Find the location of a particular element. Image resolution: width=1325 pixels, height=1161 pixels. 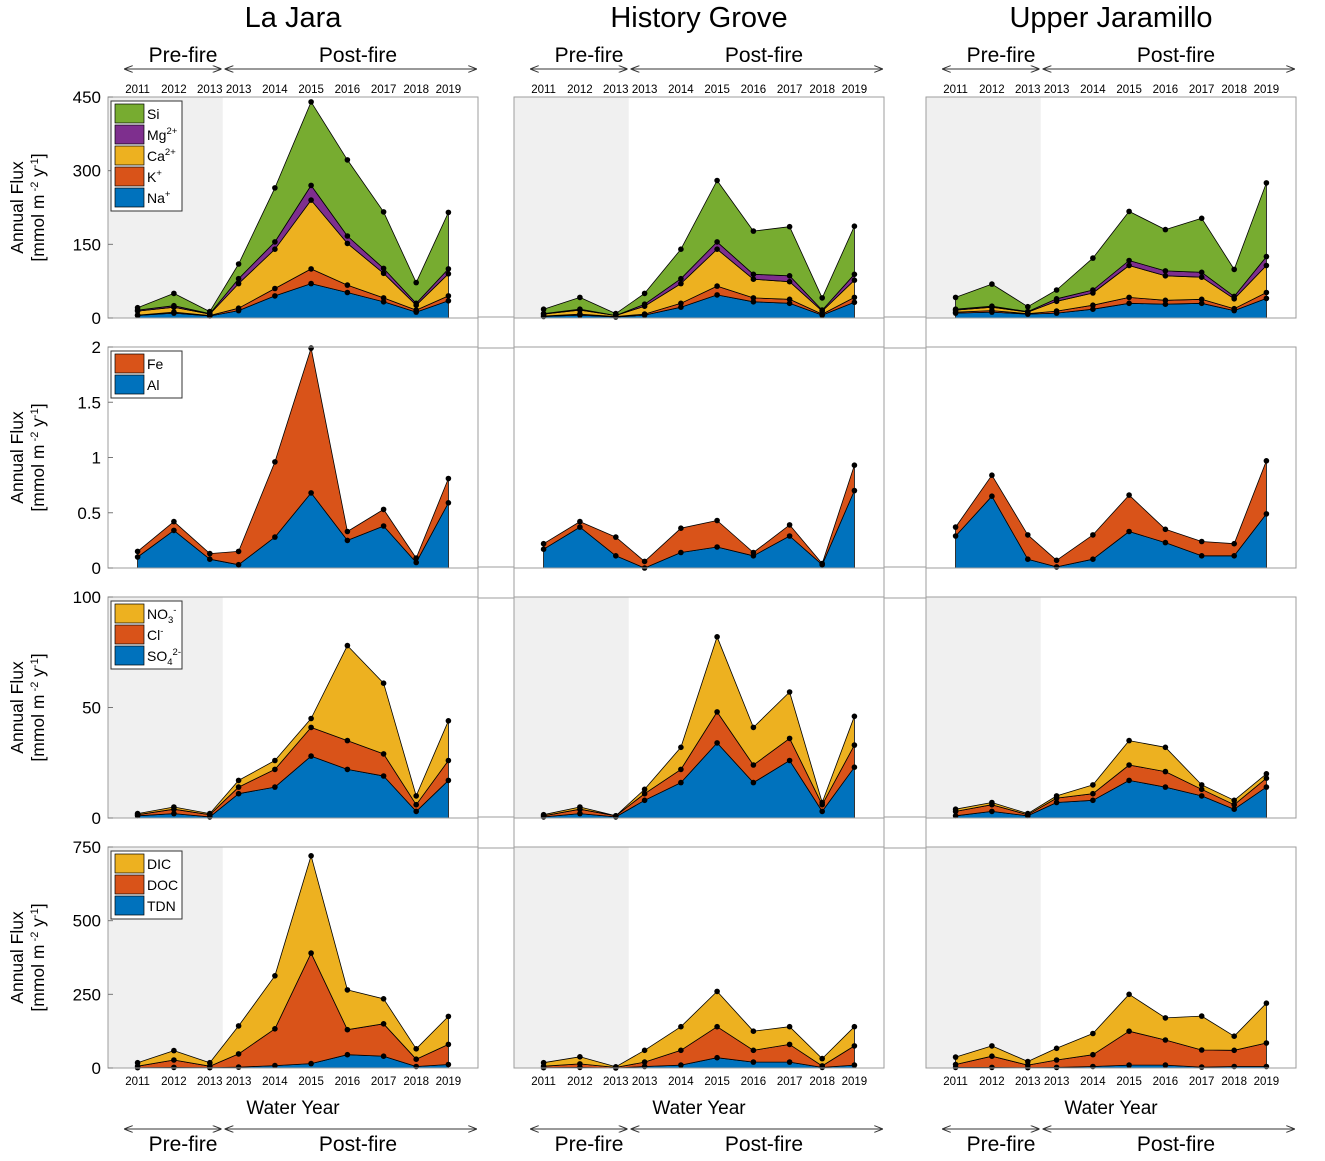

year-tick-label: 2018 is located at coordinates (416, 1082).